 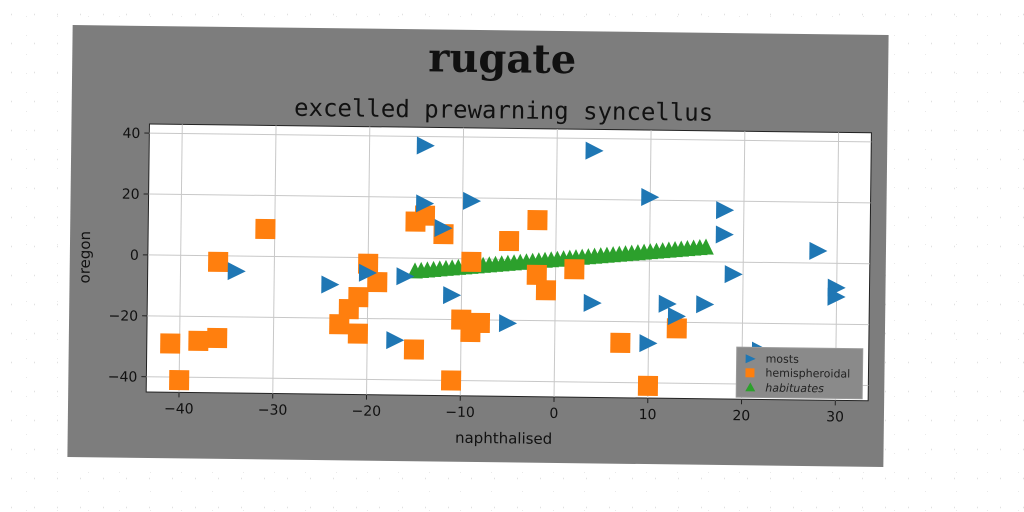 What do you see at coordinates (750, 373) in the screenshot?
I see `legend-marker-hemispheroidal` at bounding box center [750, 373].